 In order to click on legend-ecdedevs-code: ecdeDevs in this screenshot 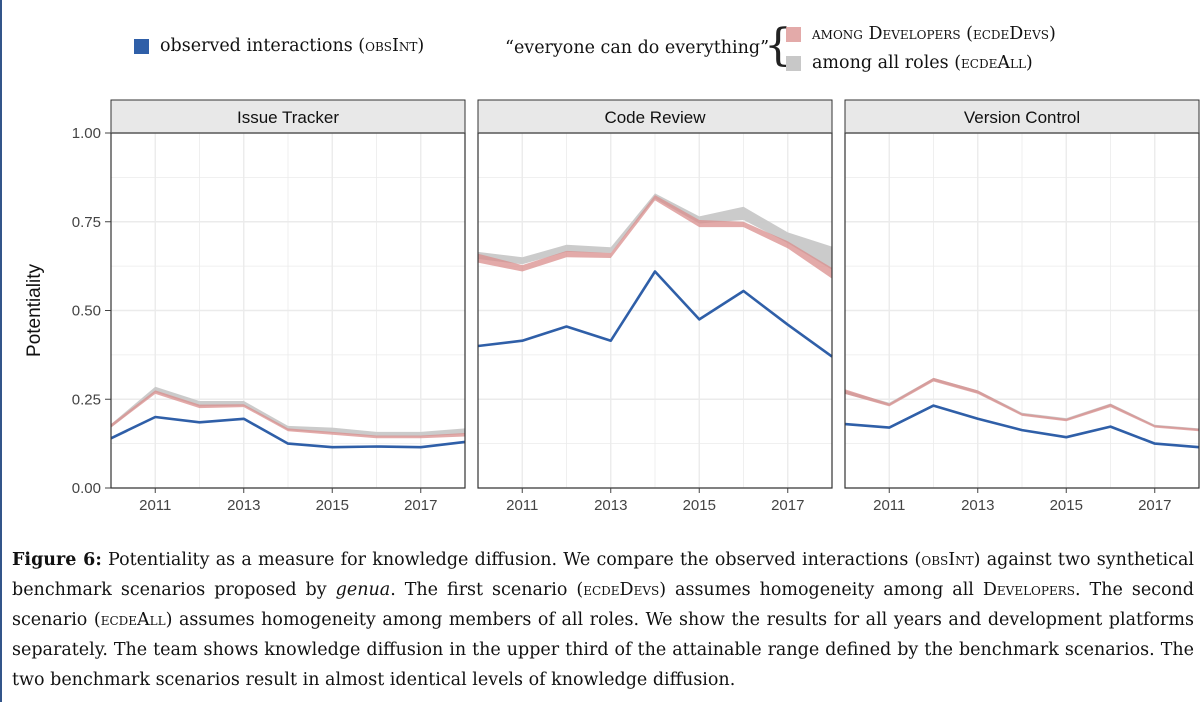, I will do `click(1010, 34)`.